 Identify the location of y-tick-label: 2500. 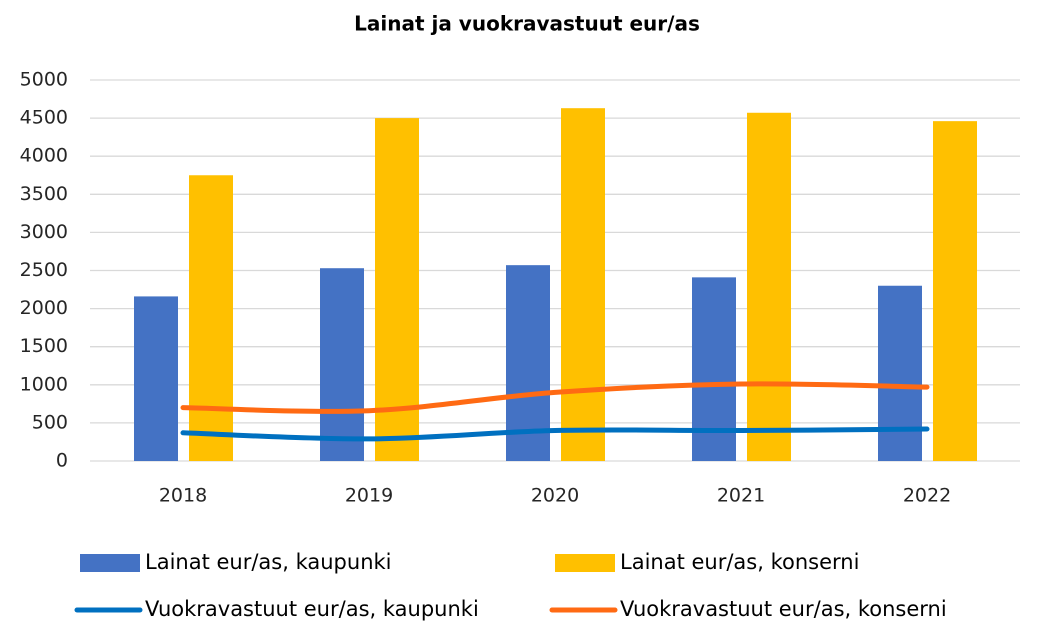
(44, 270).